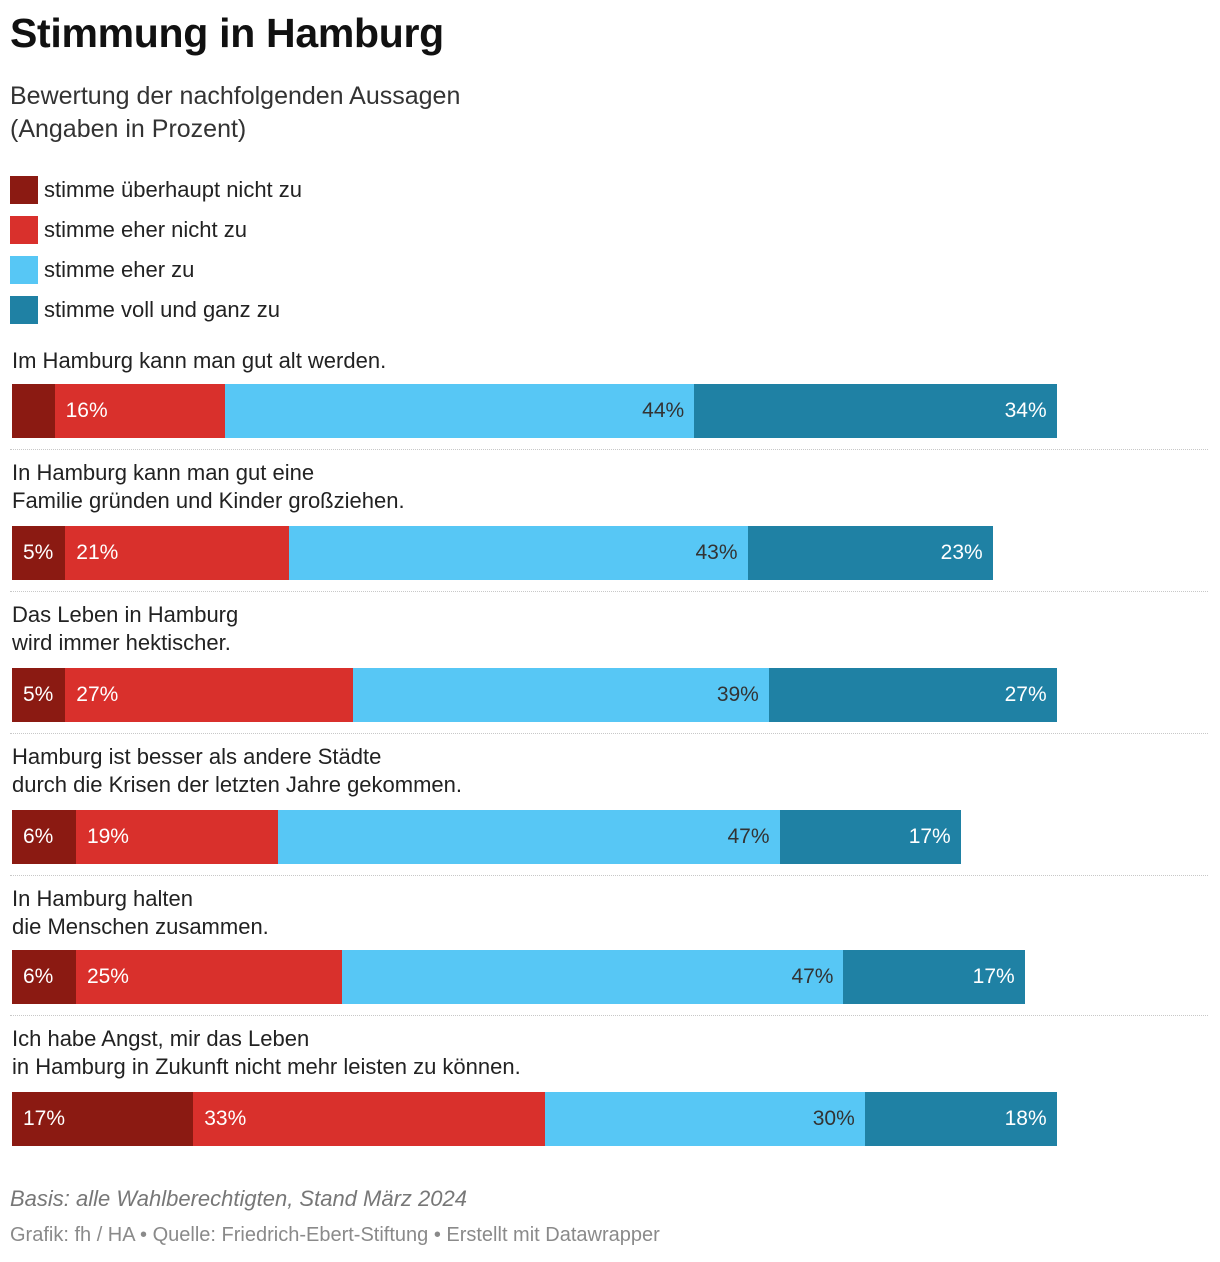 The height and width of the screenshot is (1262, 1220). What do you see at coordinates (86, 410) in the screenshot?
I see `data-label: 16%` at bounding box center [86, 410].